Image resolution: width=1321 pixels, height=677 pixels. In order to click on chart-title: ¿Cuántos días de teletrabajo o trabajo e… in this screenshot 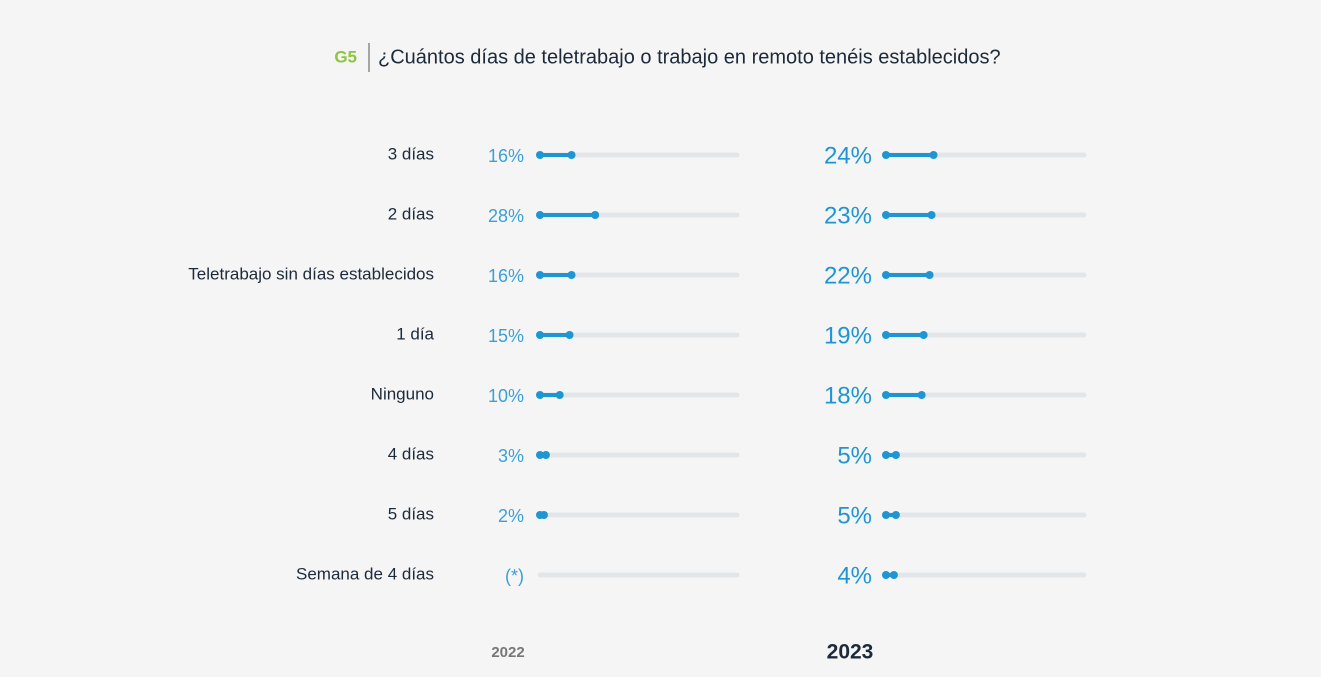, I will do `click(689, 57)`.